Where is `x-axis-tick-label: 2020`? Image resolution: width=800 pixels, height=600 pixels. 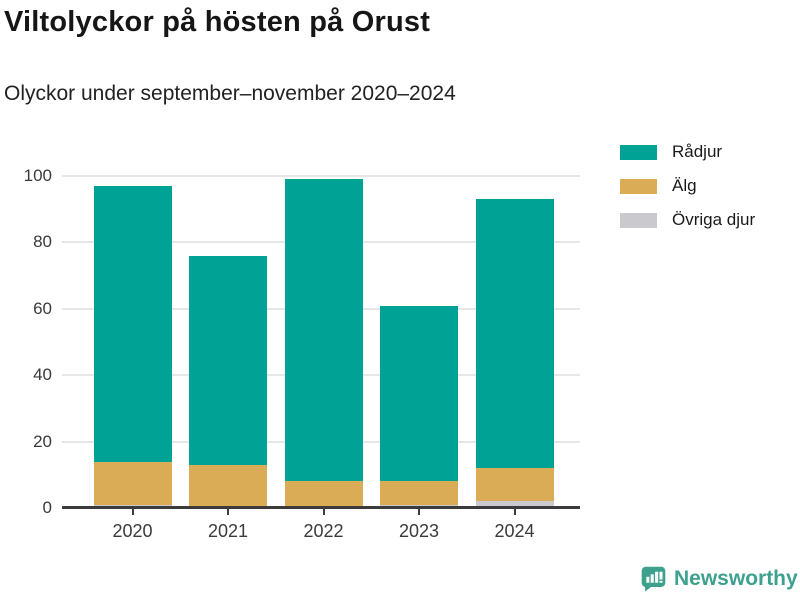 x-axis-tick-label: 2020 is located at coordinates (132, 531).